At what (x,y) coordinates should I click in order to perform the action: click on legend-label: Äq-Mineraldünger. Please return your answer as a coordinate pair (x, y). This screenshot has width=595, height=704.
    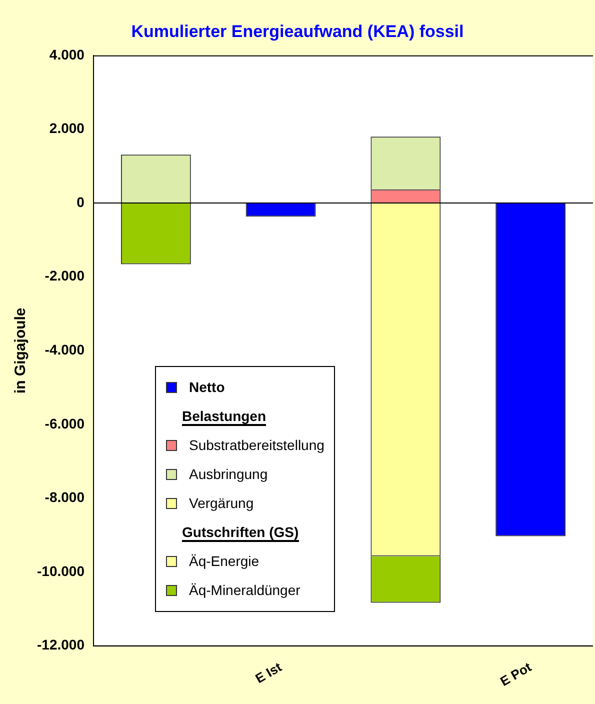
    Looking at the image, I should click on (244, 590).